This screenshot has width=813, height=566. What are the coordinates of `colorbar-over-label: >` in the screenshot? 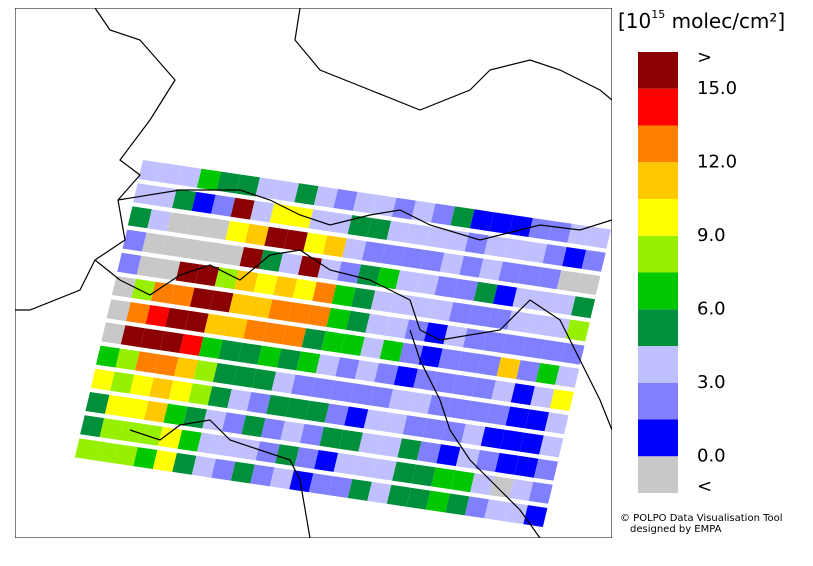 It's located at (704, 57).